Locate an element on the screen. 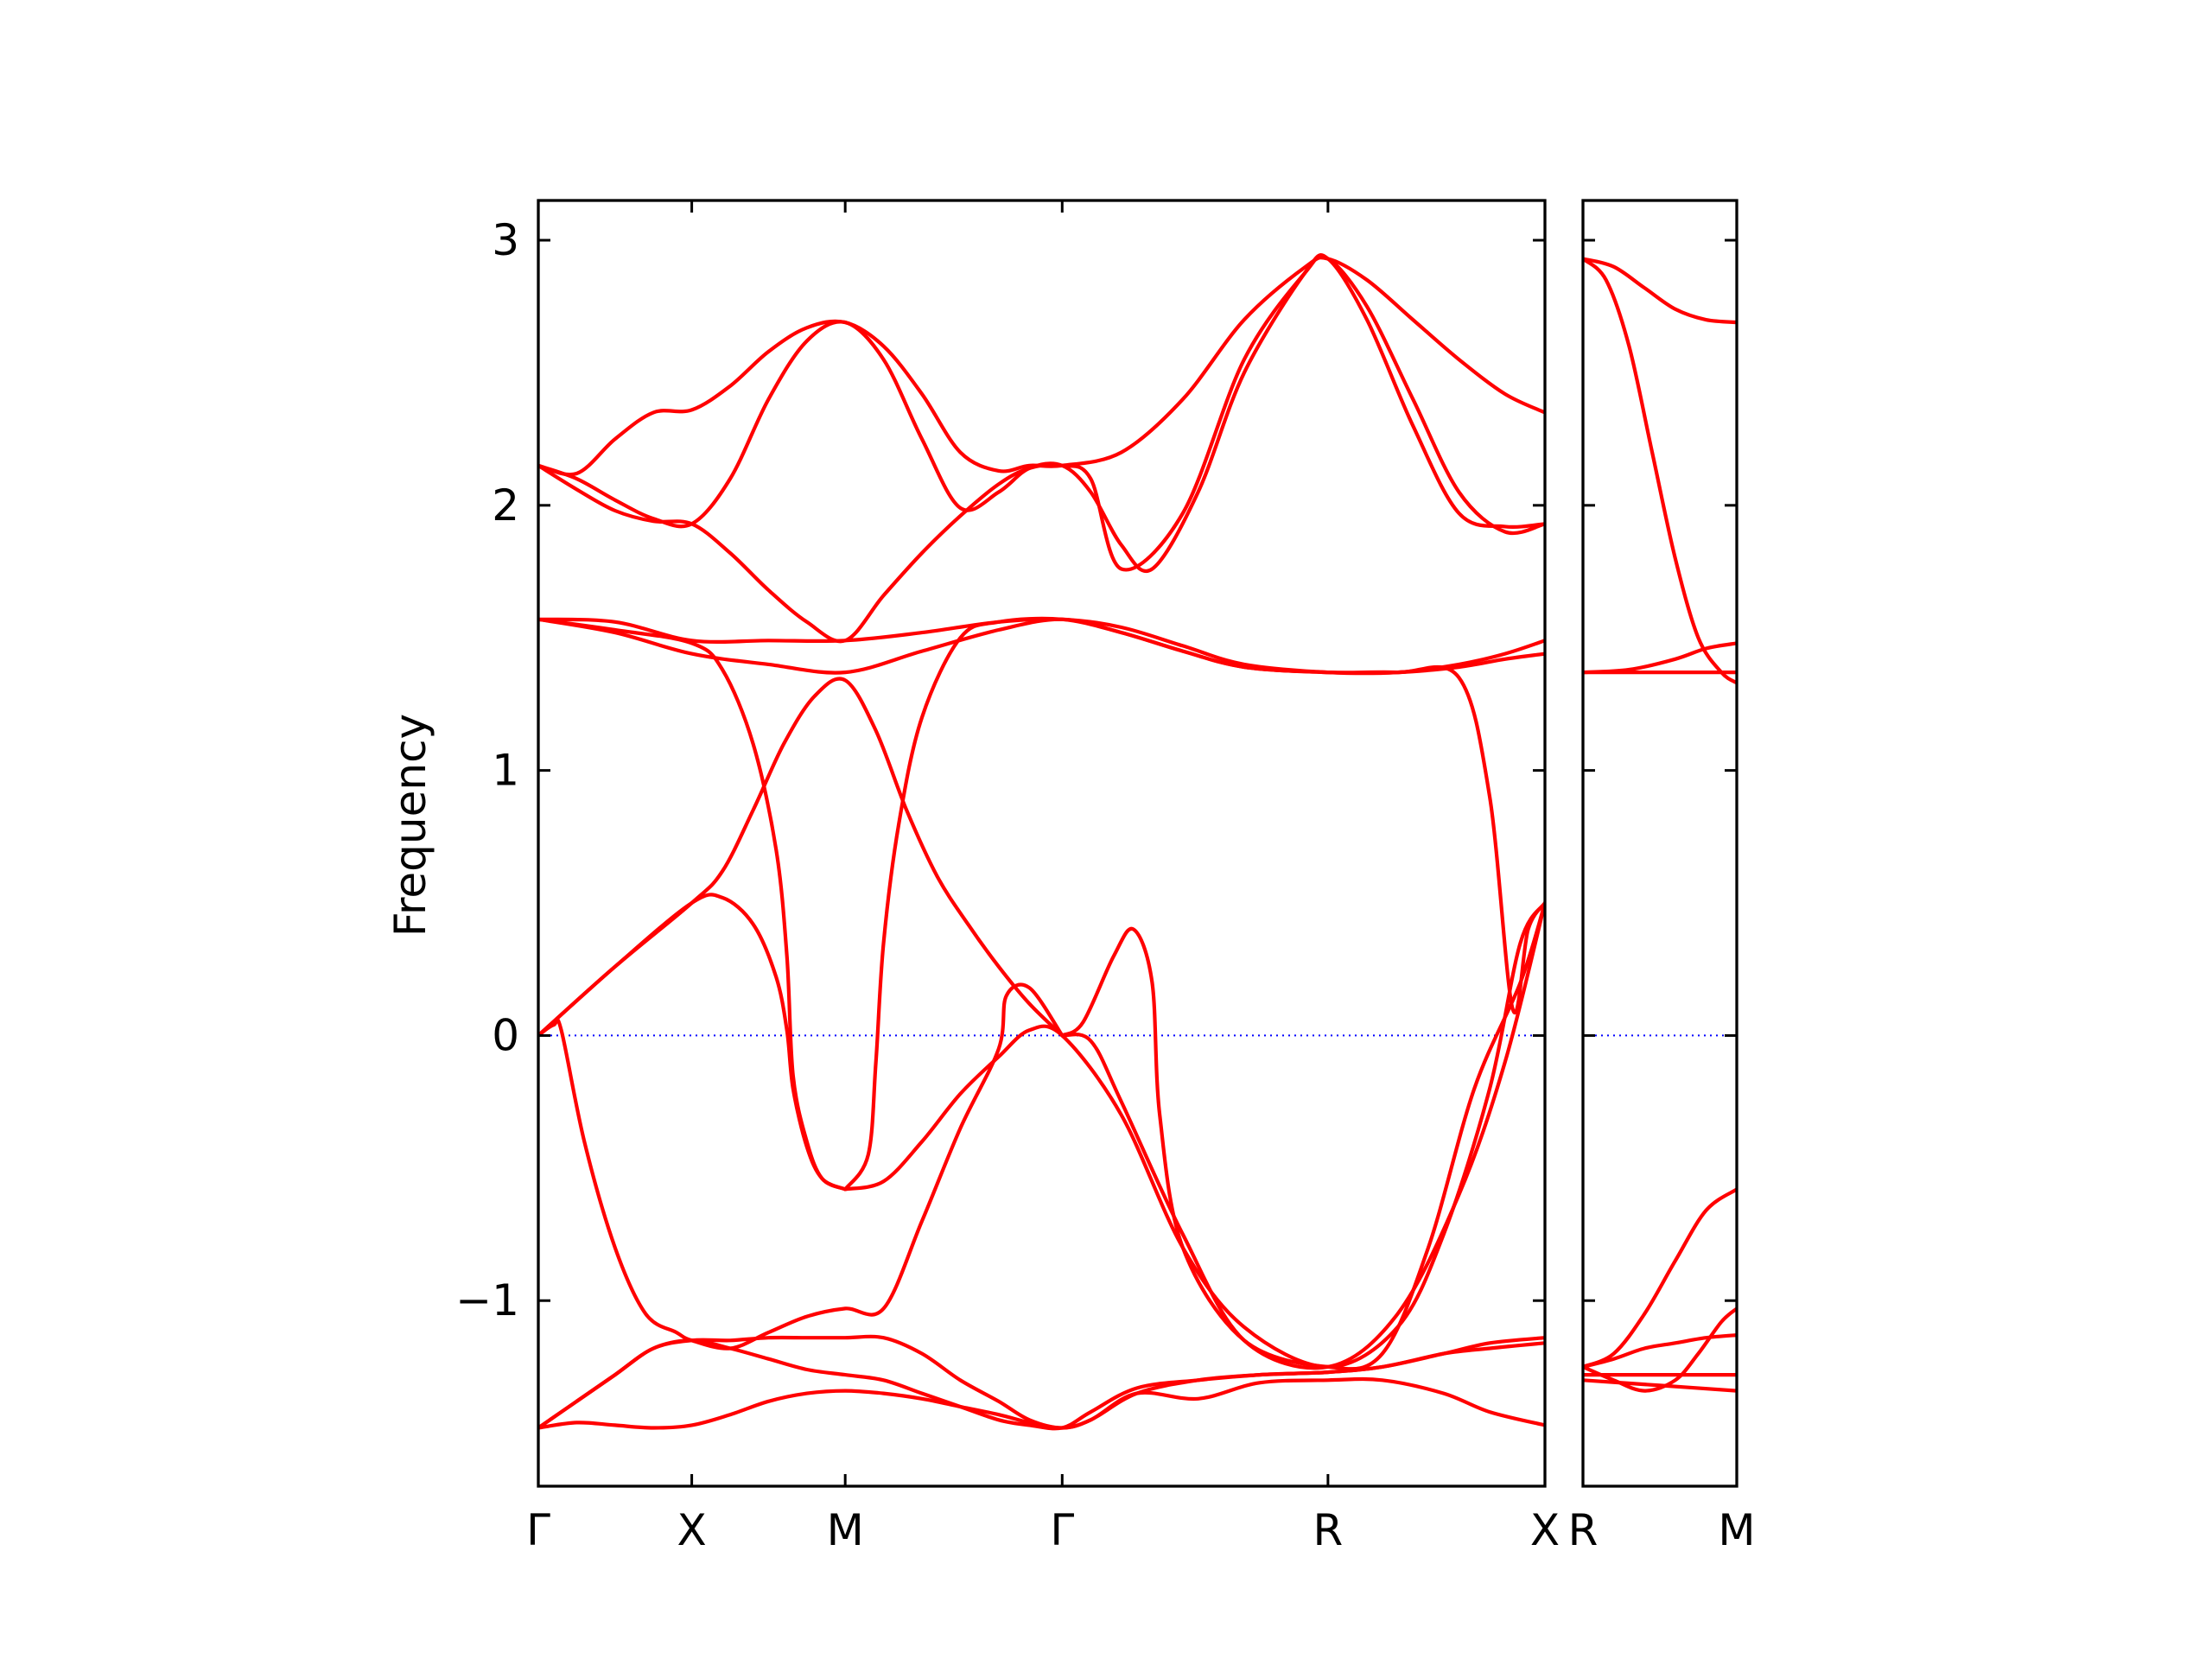 Image resolution: width=2212 pixels, height=1659 pixels. plot-frame is located at coordinates (1659, 843).